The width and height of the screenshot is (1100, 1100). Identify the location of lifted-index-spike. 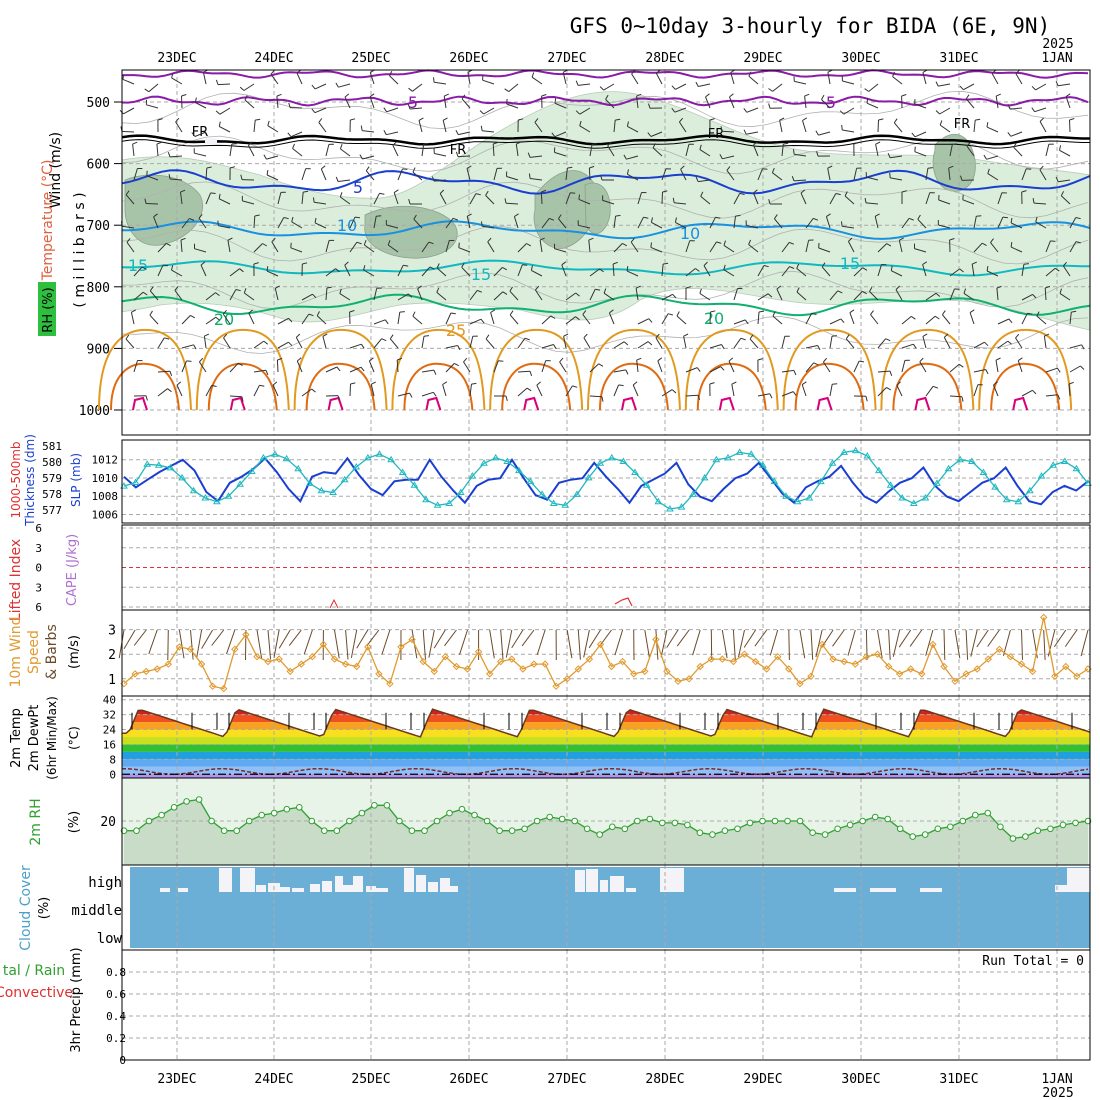
(623, 602).